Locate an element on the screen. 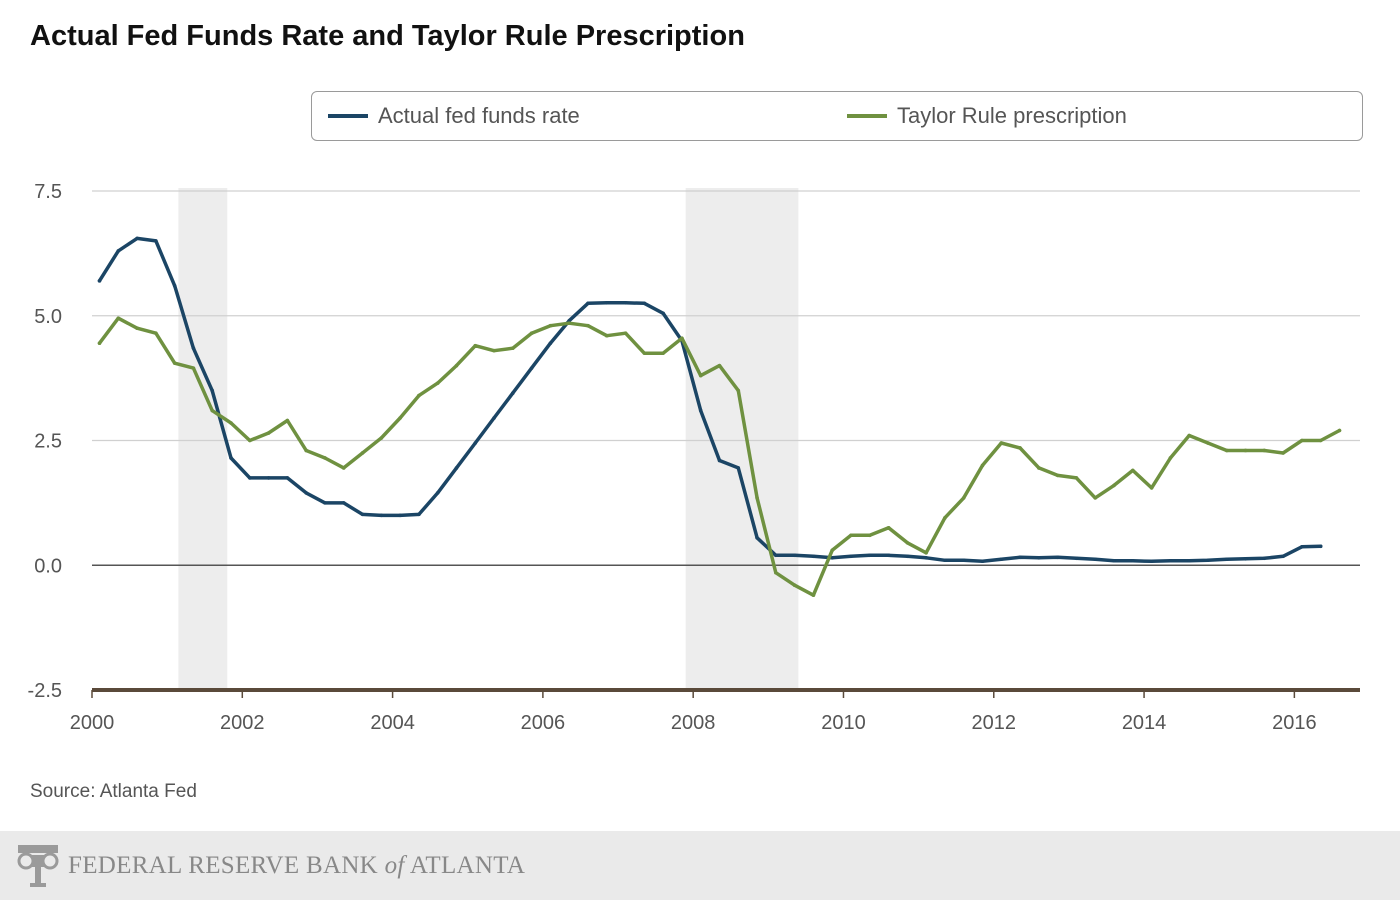 This screenshot has width=1400, height=900. footer-org-name: FEDERAL RESERVE BANK of ATLANTA is located at coordinates (296, 866).